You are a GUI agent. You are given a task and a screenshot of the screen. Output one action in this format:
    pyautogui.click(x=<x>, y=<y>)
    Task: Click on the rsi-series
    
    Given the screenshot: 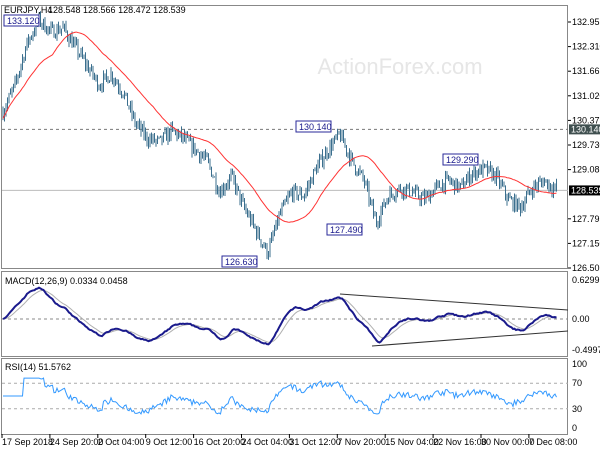 What is the action you would take?
    pyautogui.click(x=285, y=396)
    